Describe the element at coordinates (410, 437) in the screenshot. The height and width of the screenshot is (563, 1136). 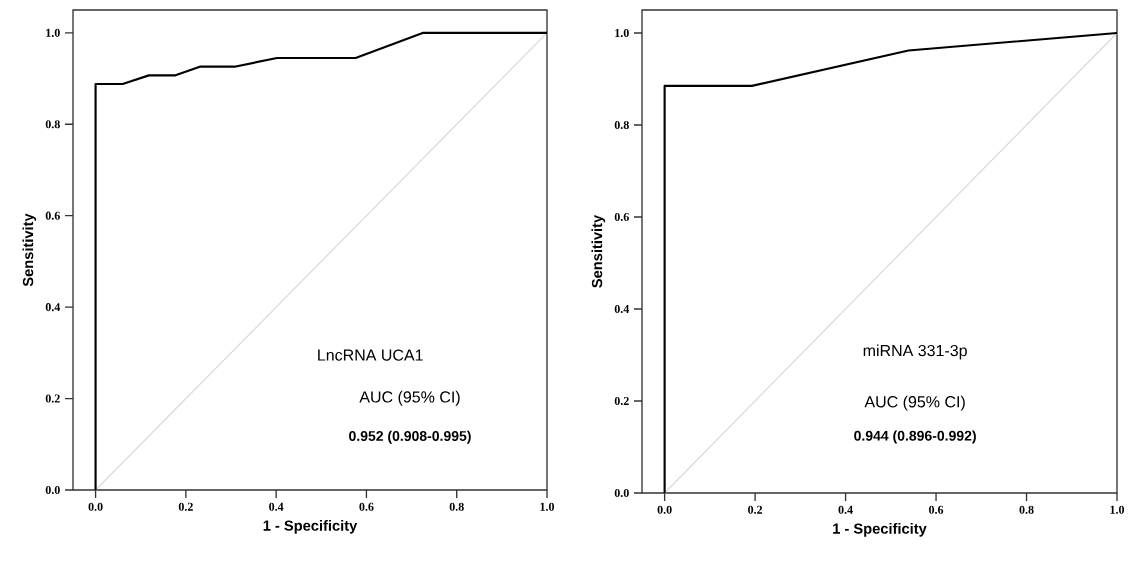
I see `annotation: 0.952 (0.908-0.995)` at that location.